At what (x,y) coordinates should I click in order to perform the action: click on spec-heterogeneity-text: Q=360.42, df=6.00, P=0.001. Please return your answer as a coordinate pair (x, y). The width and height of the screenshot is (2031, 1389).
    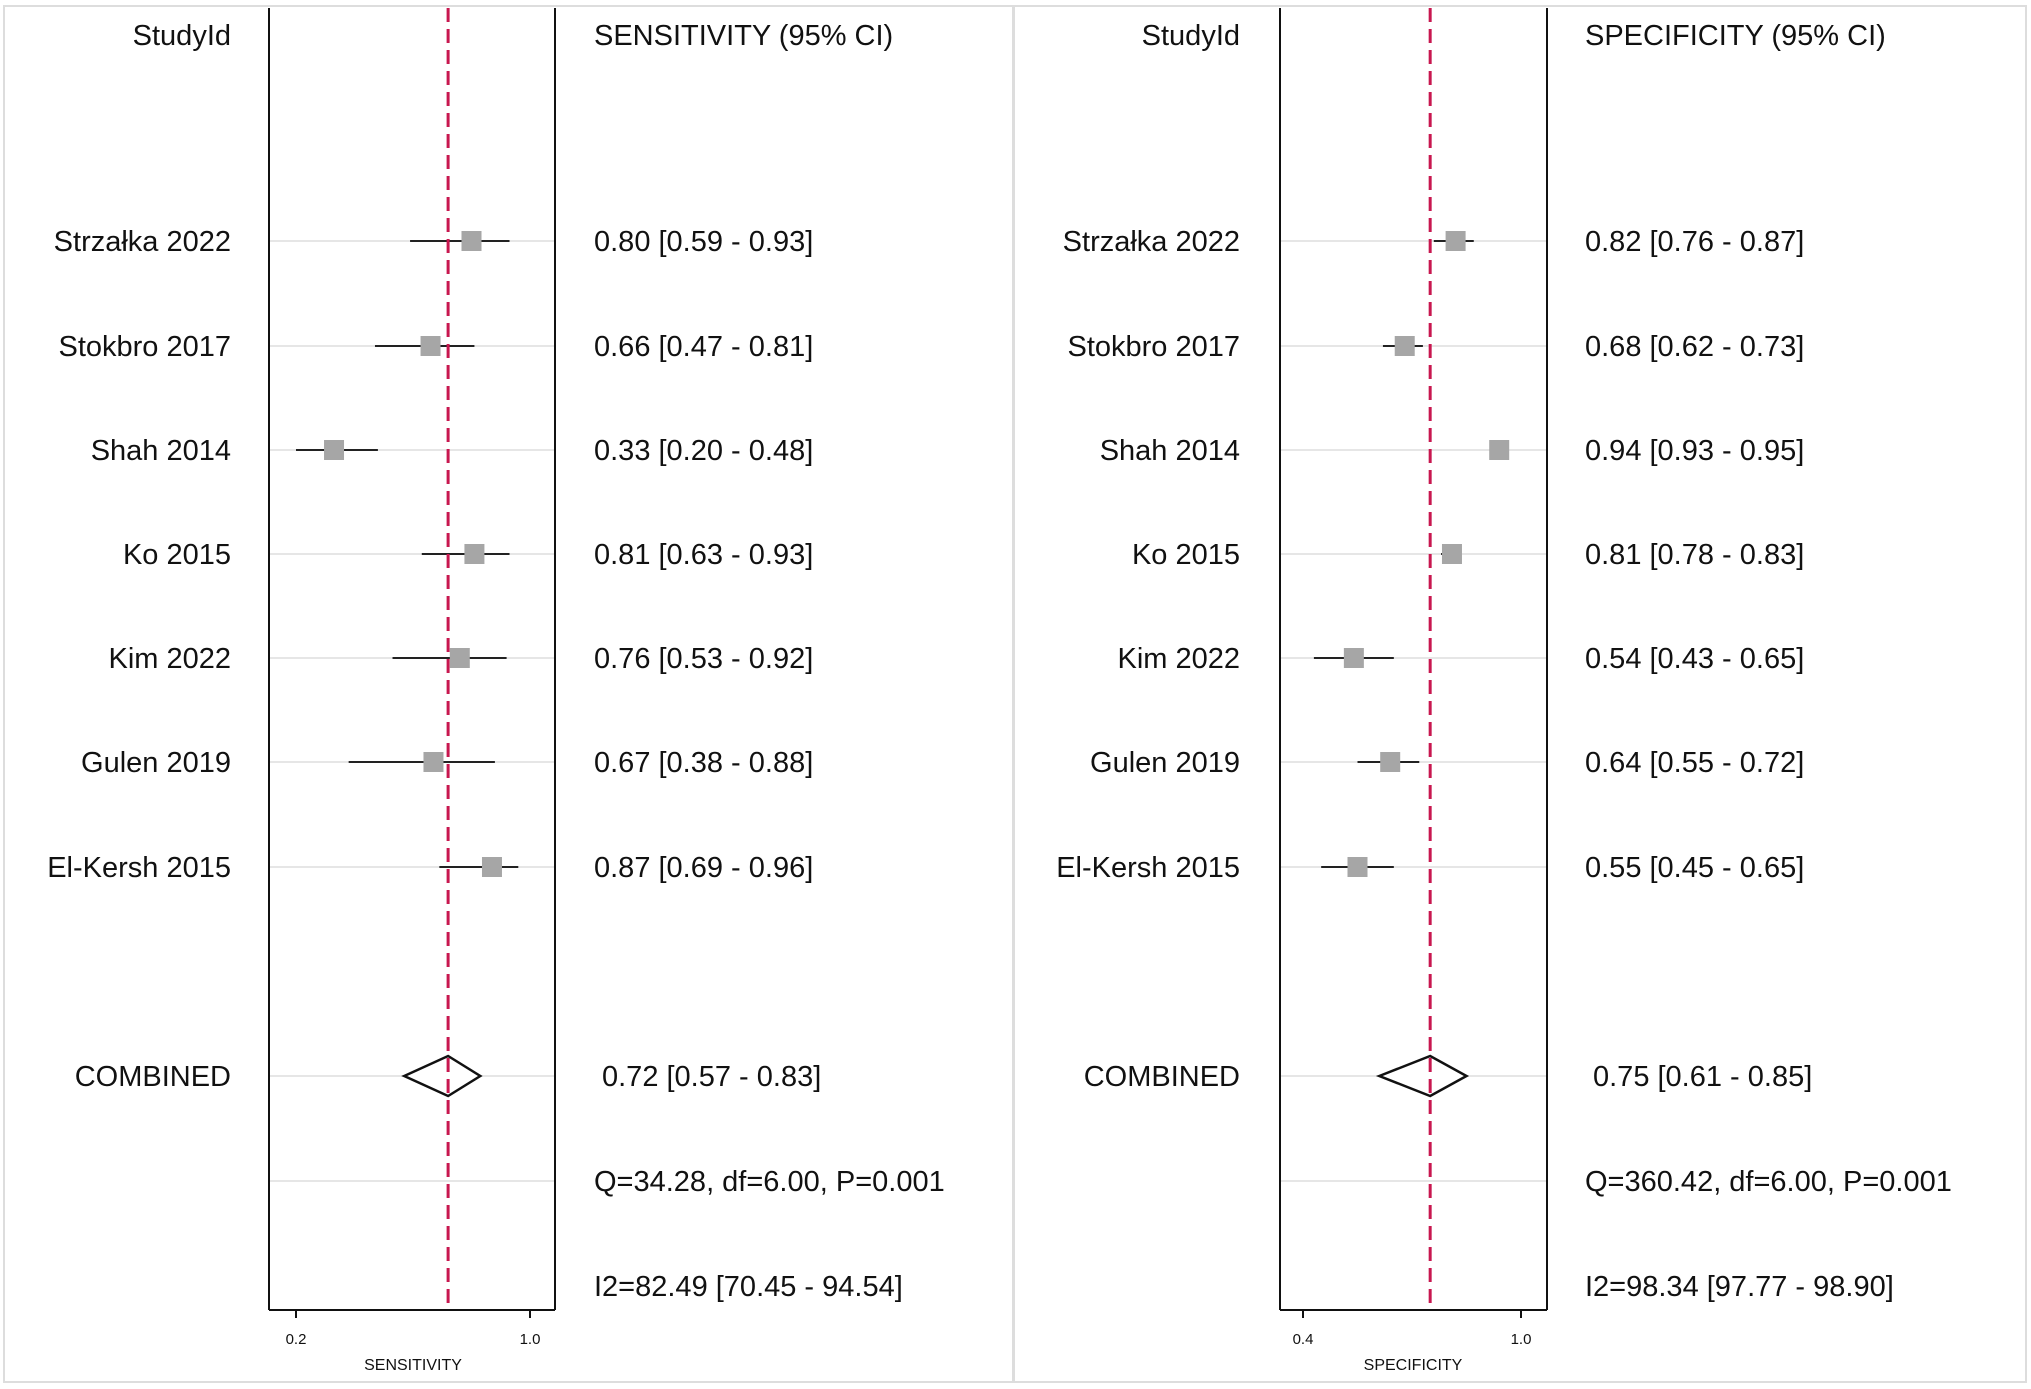
    Looking at the image, I should click on (1768, 1182).